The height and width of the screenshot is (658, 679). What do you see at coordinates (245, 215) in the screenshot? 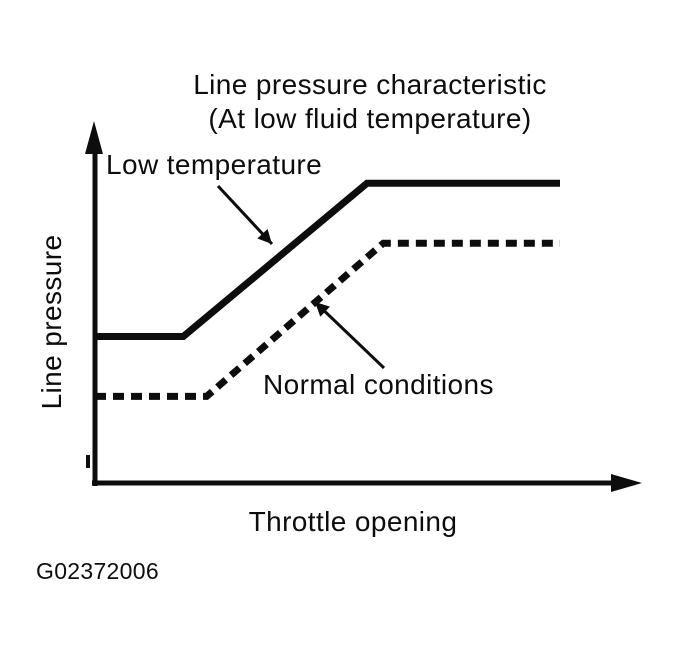
I see `low-temperature-pointer-arrow-icon` at bounding box center [245, 215].